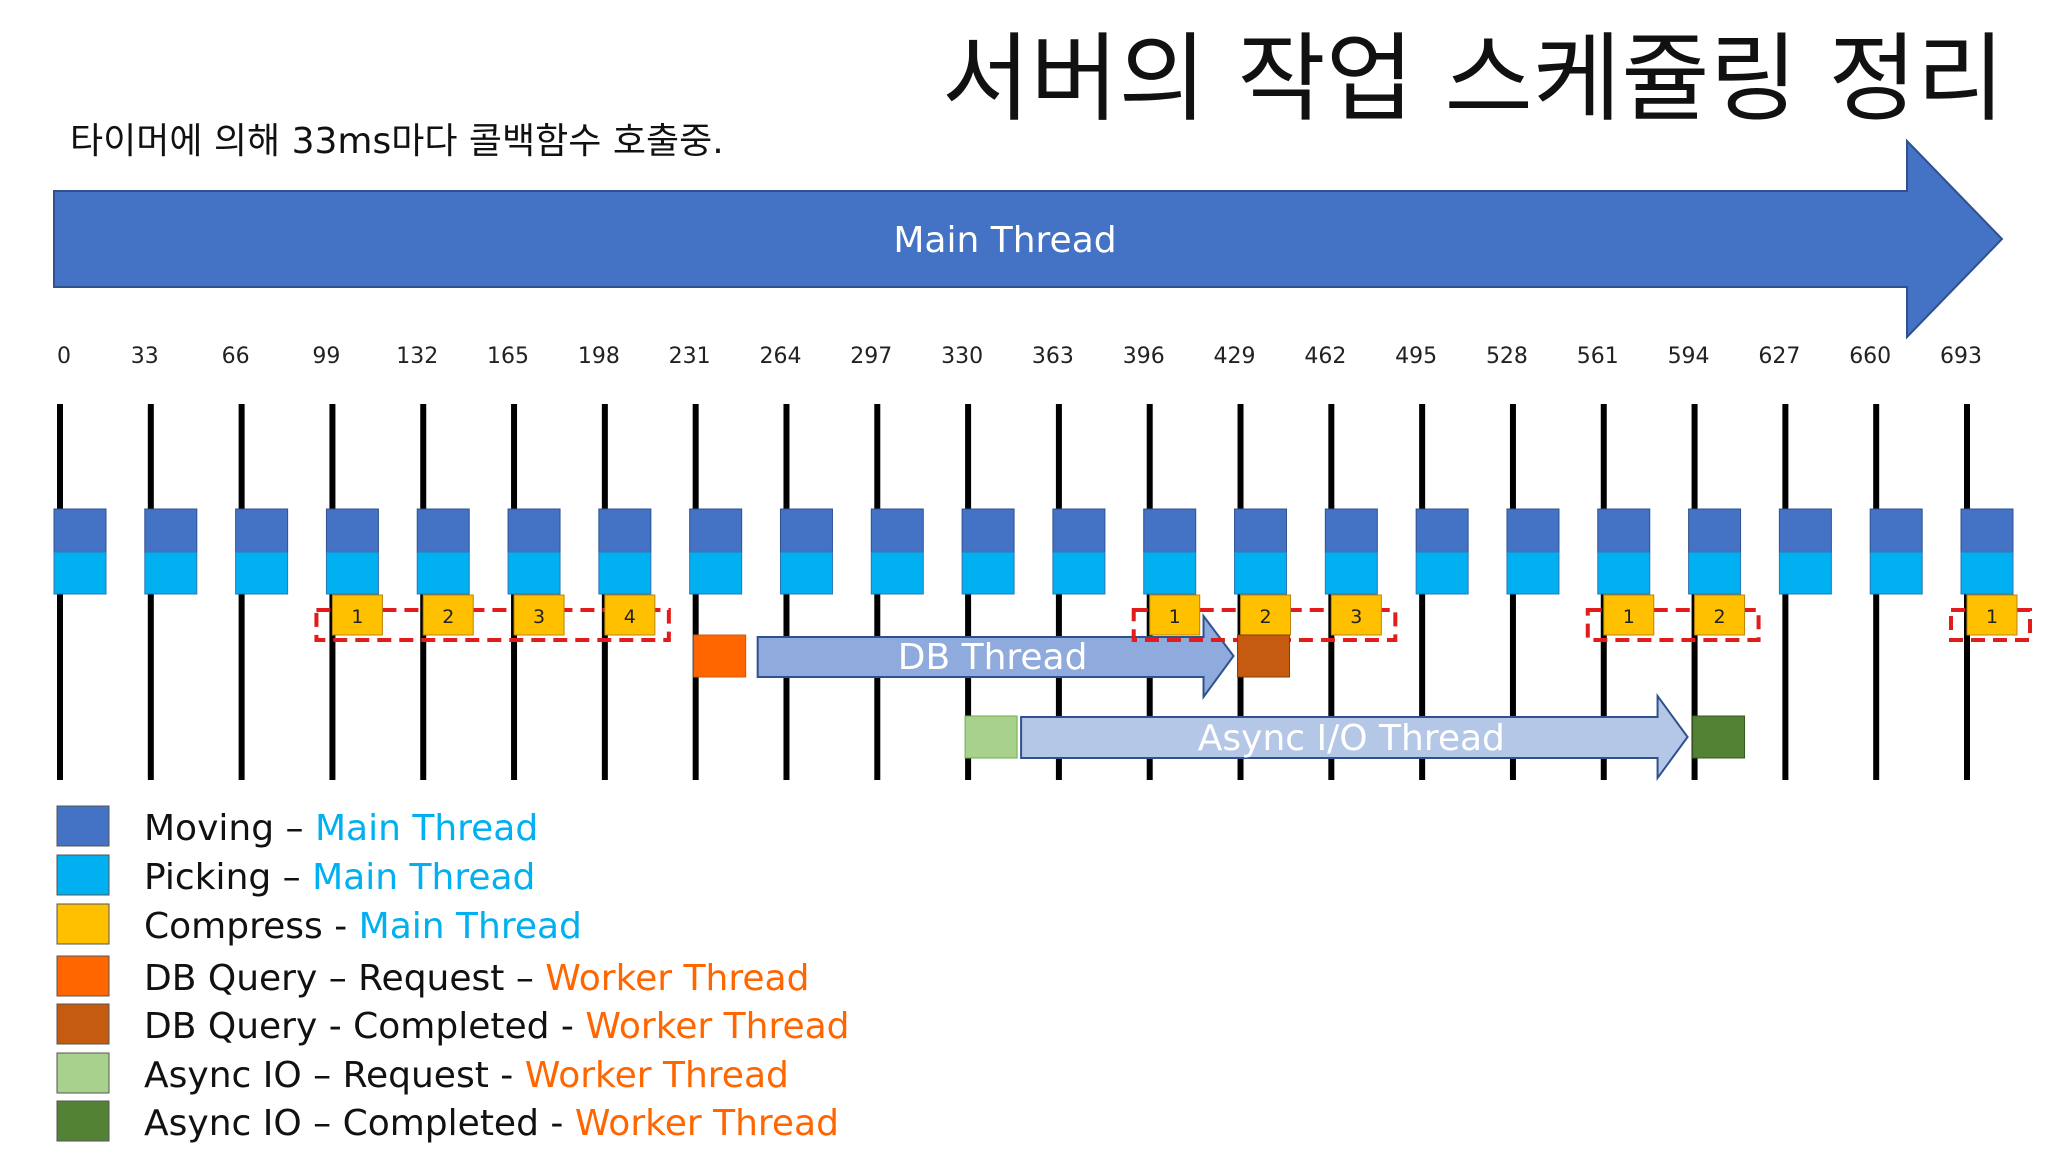 The height and width of the screenshot is (1152, 2048). Describe the element at coordinates (690, 356) in the screenshot. I see `tick-label: 231` at that location.